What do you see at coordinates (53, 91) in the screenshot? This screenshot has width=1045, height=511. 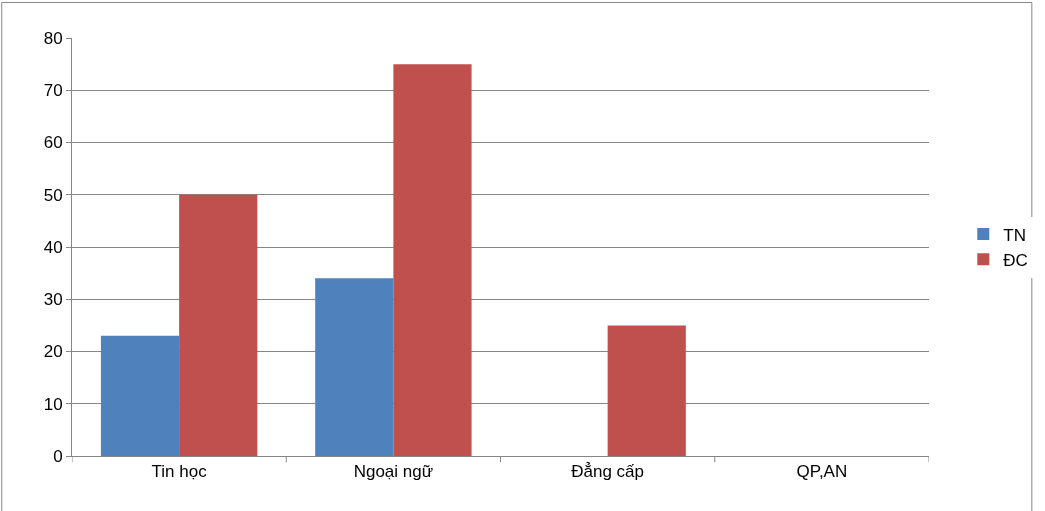 I see `y-tick-label: 70` at bounding box center [53, 91].